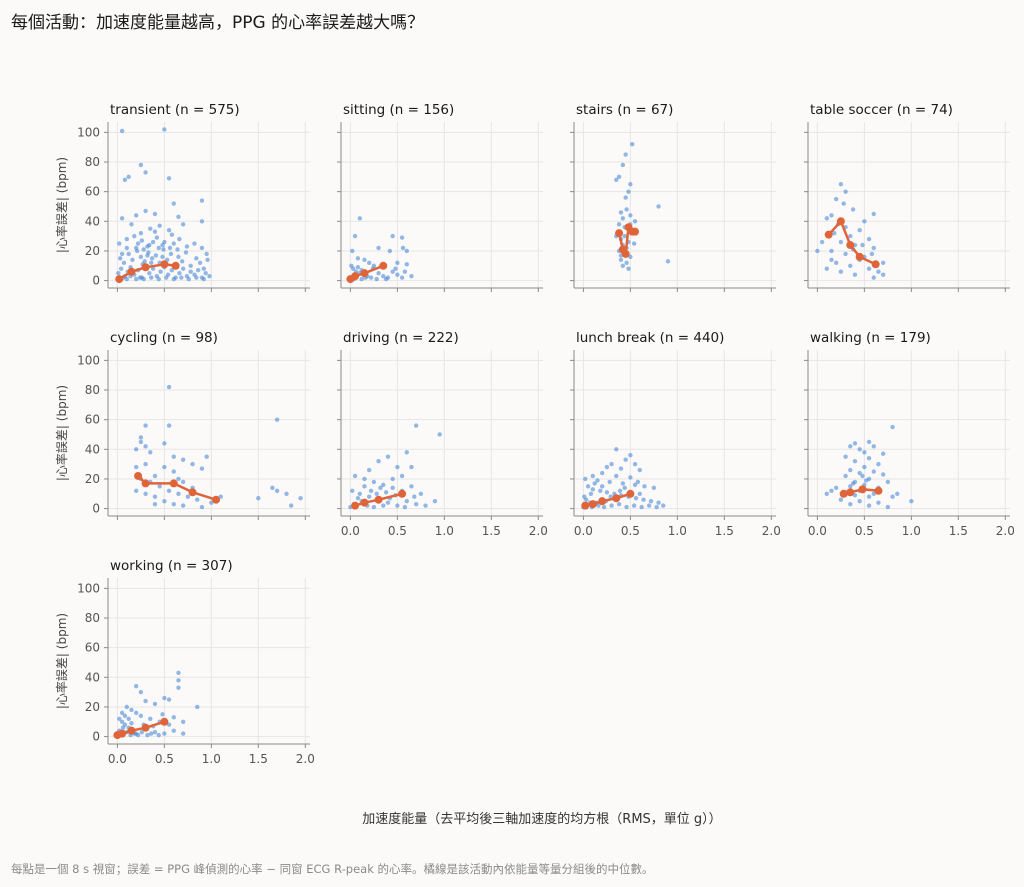  What do you see at coordinates (164, 338) in the screenshot?
I see `panel-title: cycling (n = 98)` at bounding box center [164, 338].